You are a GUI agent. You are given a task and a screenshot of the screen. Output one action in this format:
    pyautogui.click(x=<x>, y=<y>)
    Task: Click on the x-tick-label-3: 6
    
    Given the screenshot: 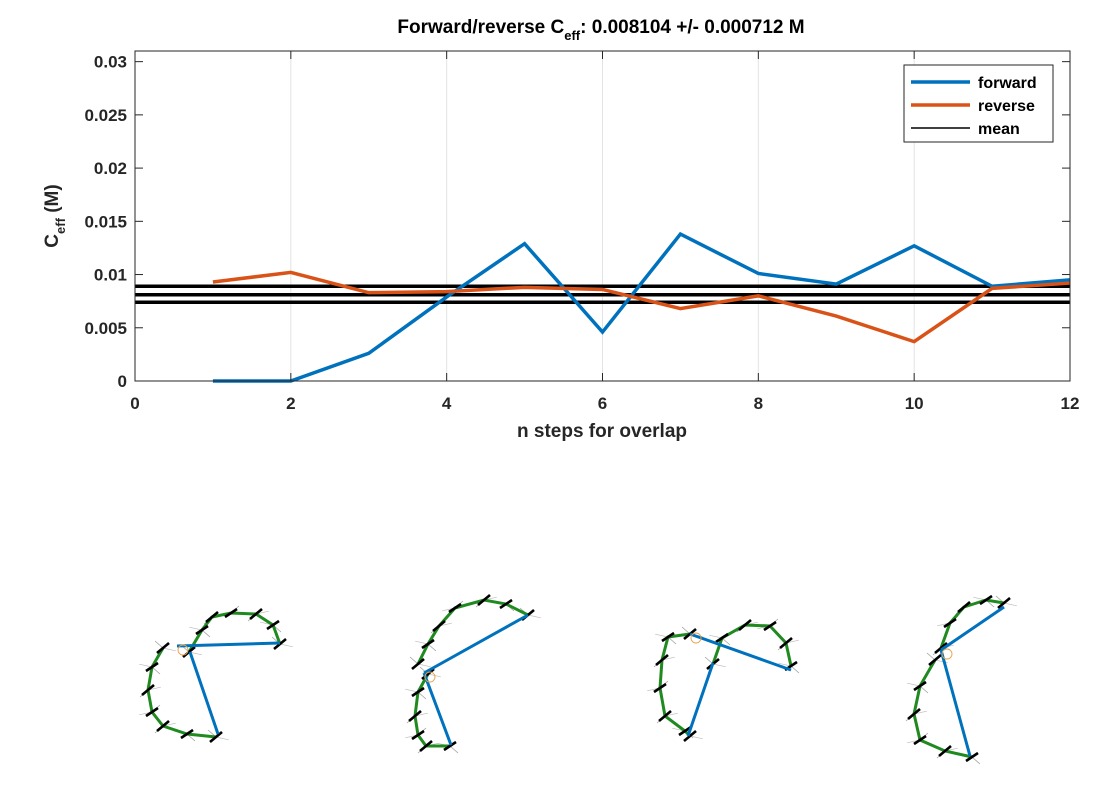 What is the action you would take?
    pyautogui.click(x=602, y=403)
    